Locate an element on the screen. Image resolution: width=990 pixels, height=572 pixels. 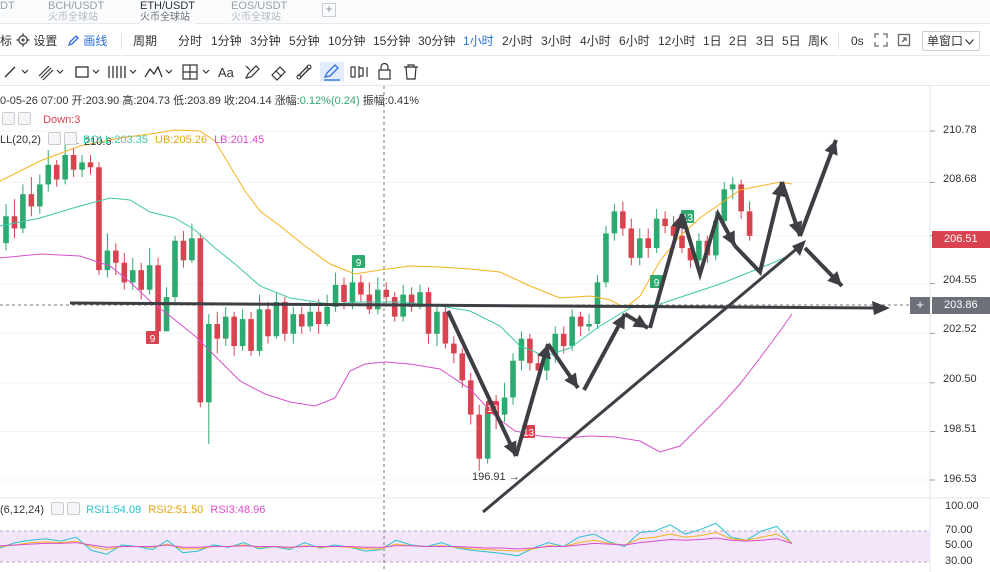
delete-tool-icon is located at coordinates (411, 72).